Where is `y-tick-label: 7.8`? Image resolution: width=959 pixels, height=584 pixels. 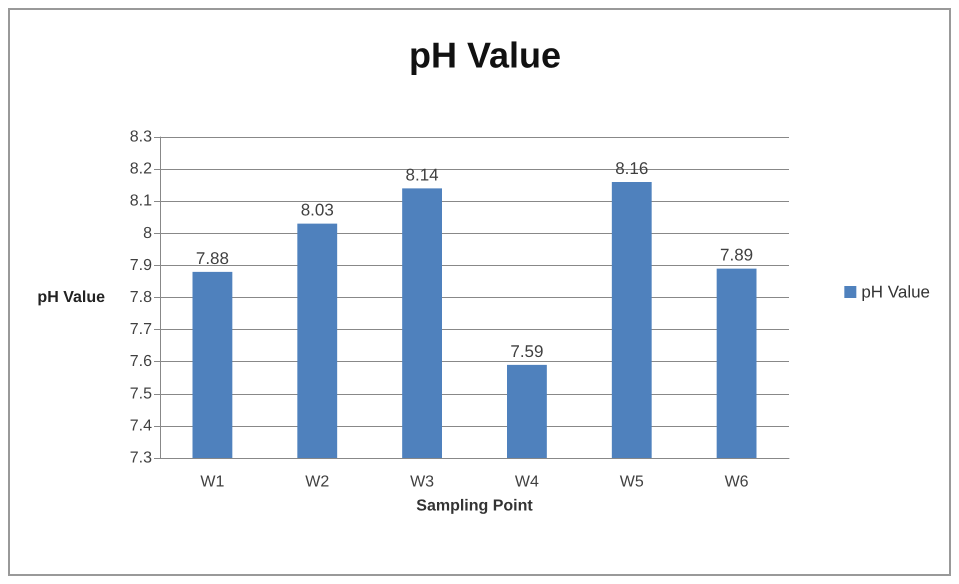
y-tick-label: 7.8 is located at coordinates (141, 297).